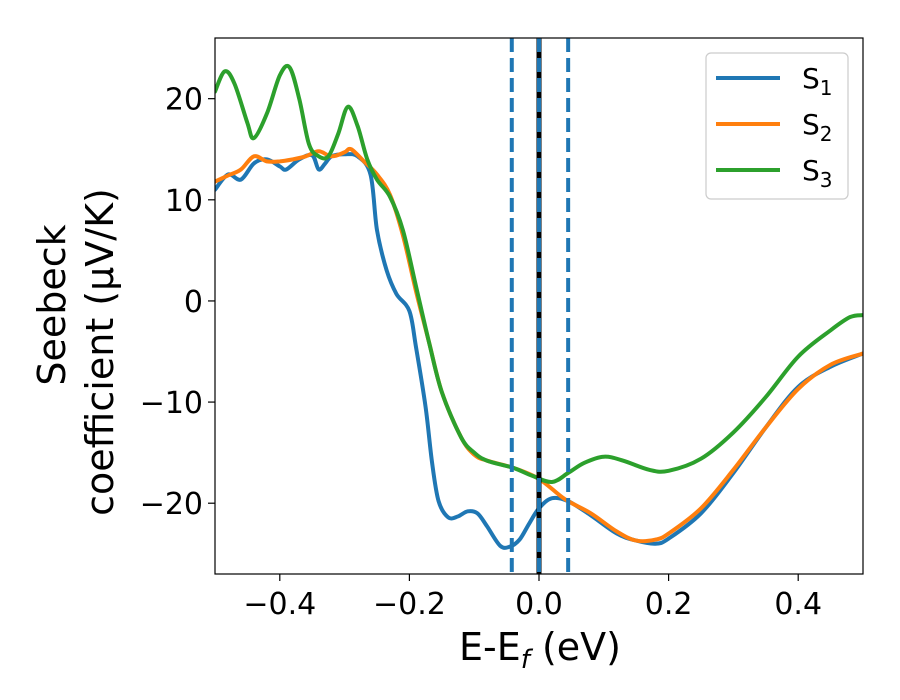 This screenshot has width=900, height=700. What do you see at coordinates (184, 201) in the screenshot?
I see `y-tick-label: 10` at bounding box center [184, 201].